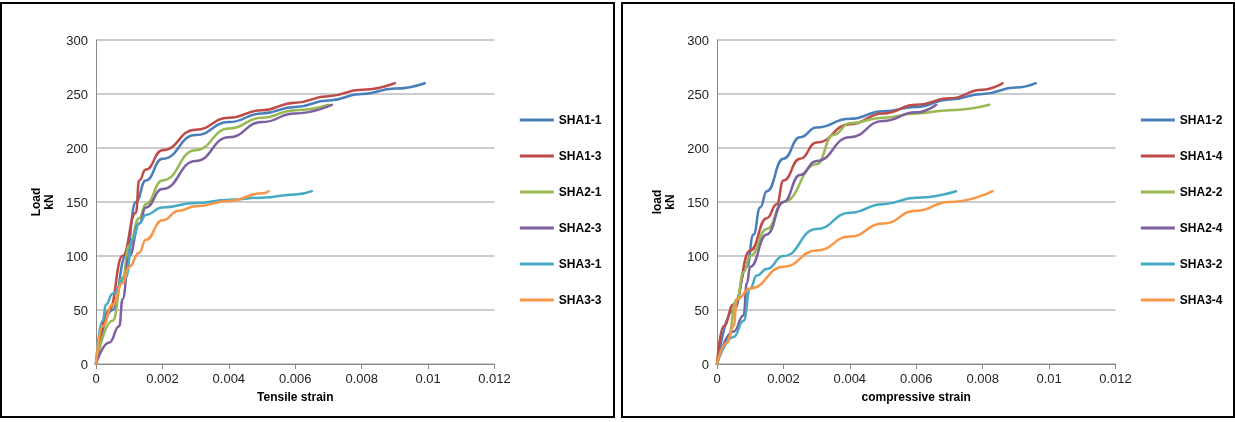 The height and width of the screenshot is (422, 1235). What do you see at coordinates (1201, 156) in the screenshot?
I see `legend-label: SHA1-4` at bounding box center [1201, 156].